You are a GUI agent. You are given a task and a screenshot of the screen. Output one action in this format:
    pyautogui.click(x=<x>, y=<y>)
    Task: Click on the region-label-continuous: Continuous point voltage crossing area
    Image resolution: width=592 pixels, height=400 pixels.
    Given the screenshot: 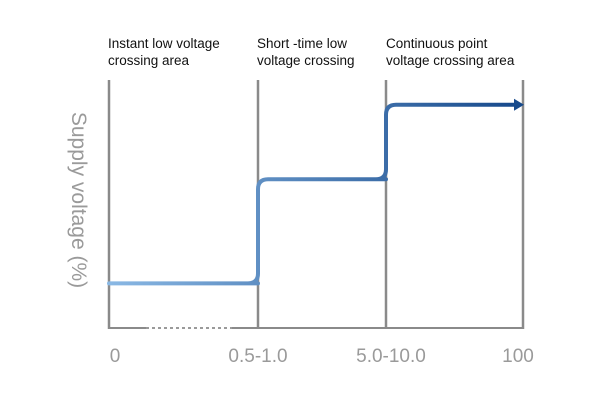 What is the action you would take?
    pyautogui.click(x=450, y=52)
    